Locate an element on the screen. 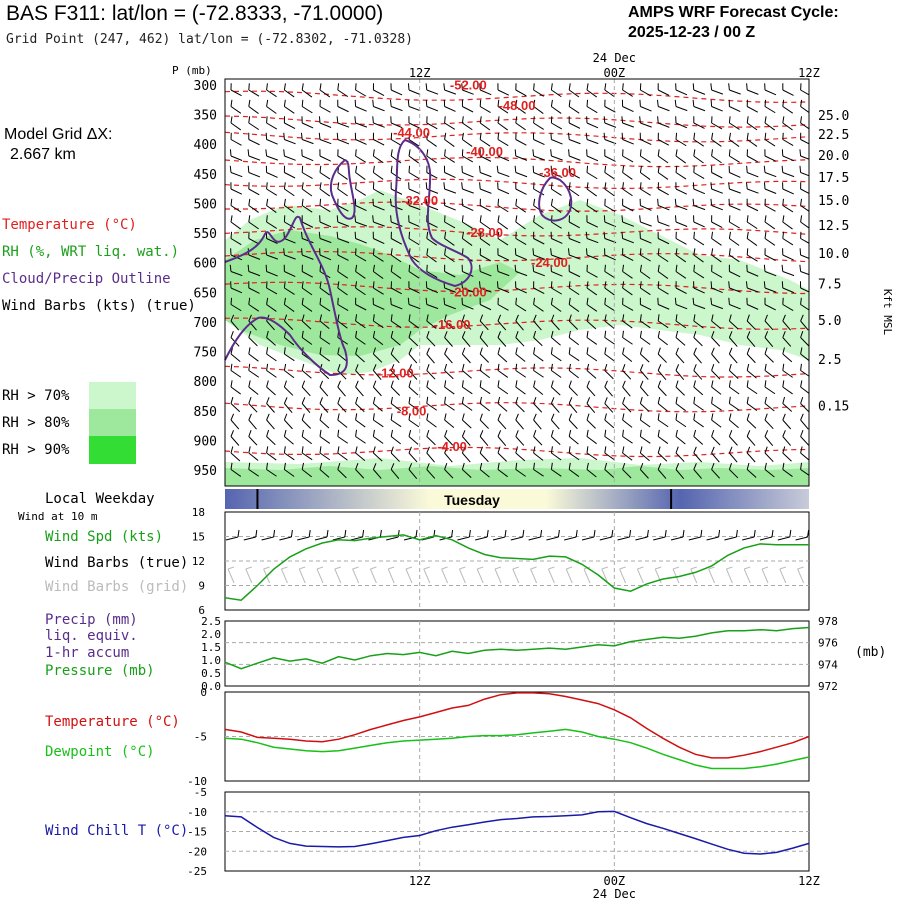 Image resolution: width=900 pixels, height=900 pixels. top-date-label: 24 Dec is located at coordinates (614, 58).